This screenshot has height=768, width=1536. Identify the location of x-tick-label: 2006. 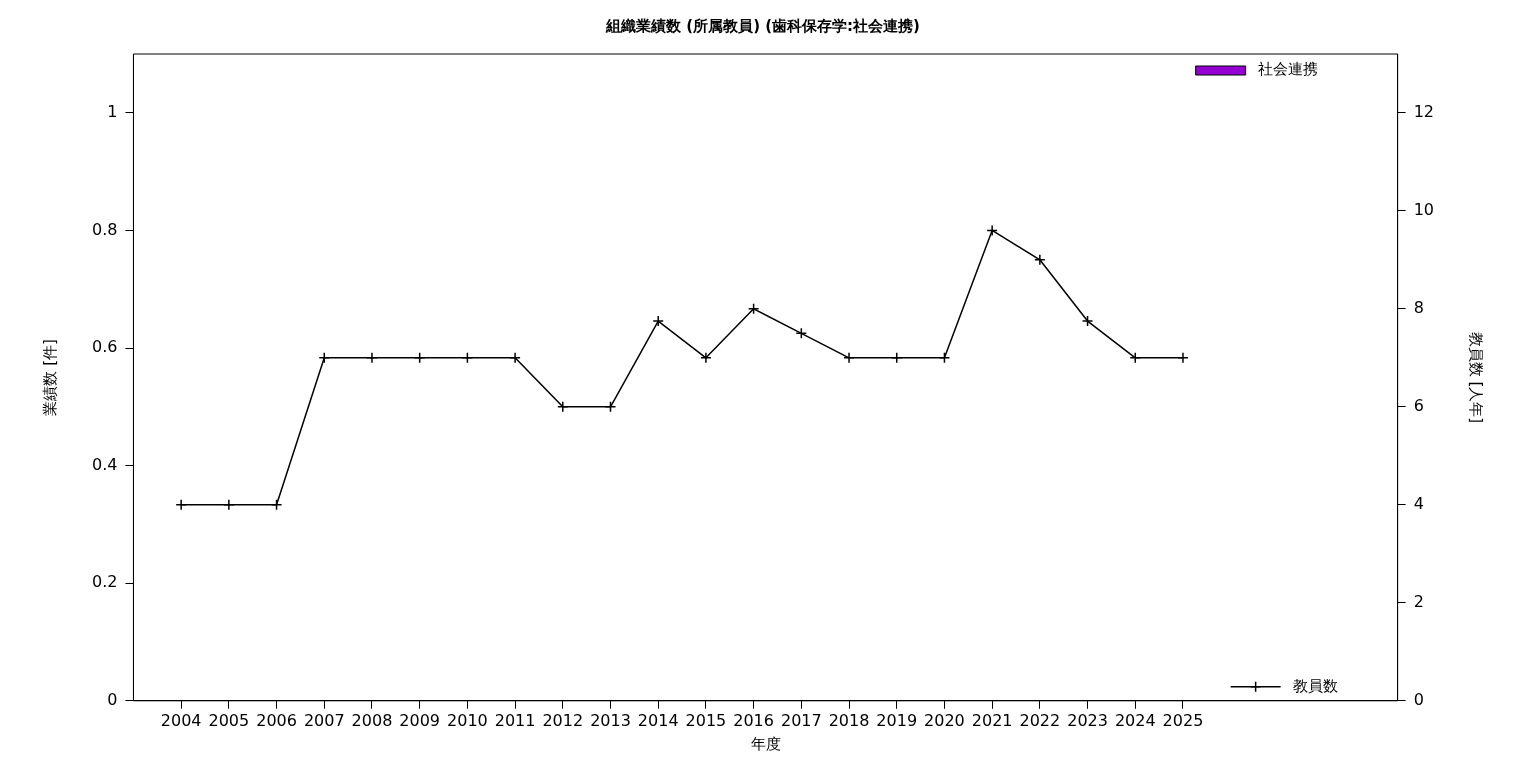
(276, 720).